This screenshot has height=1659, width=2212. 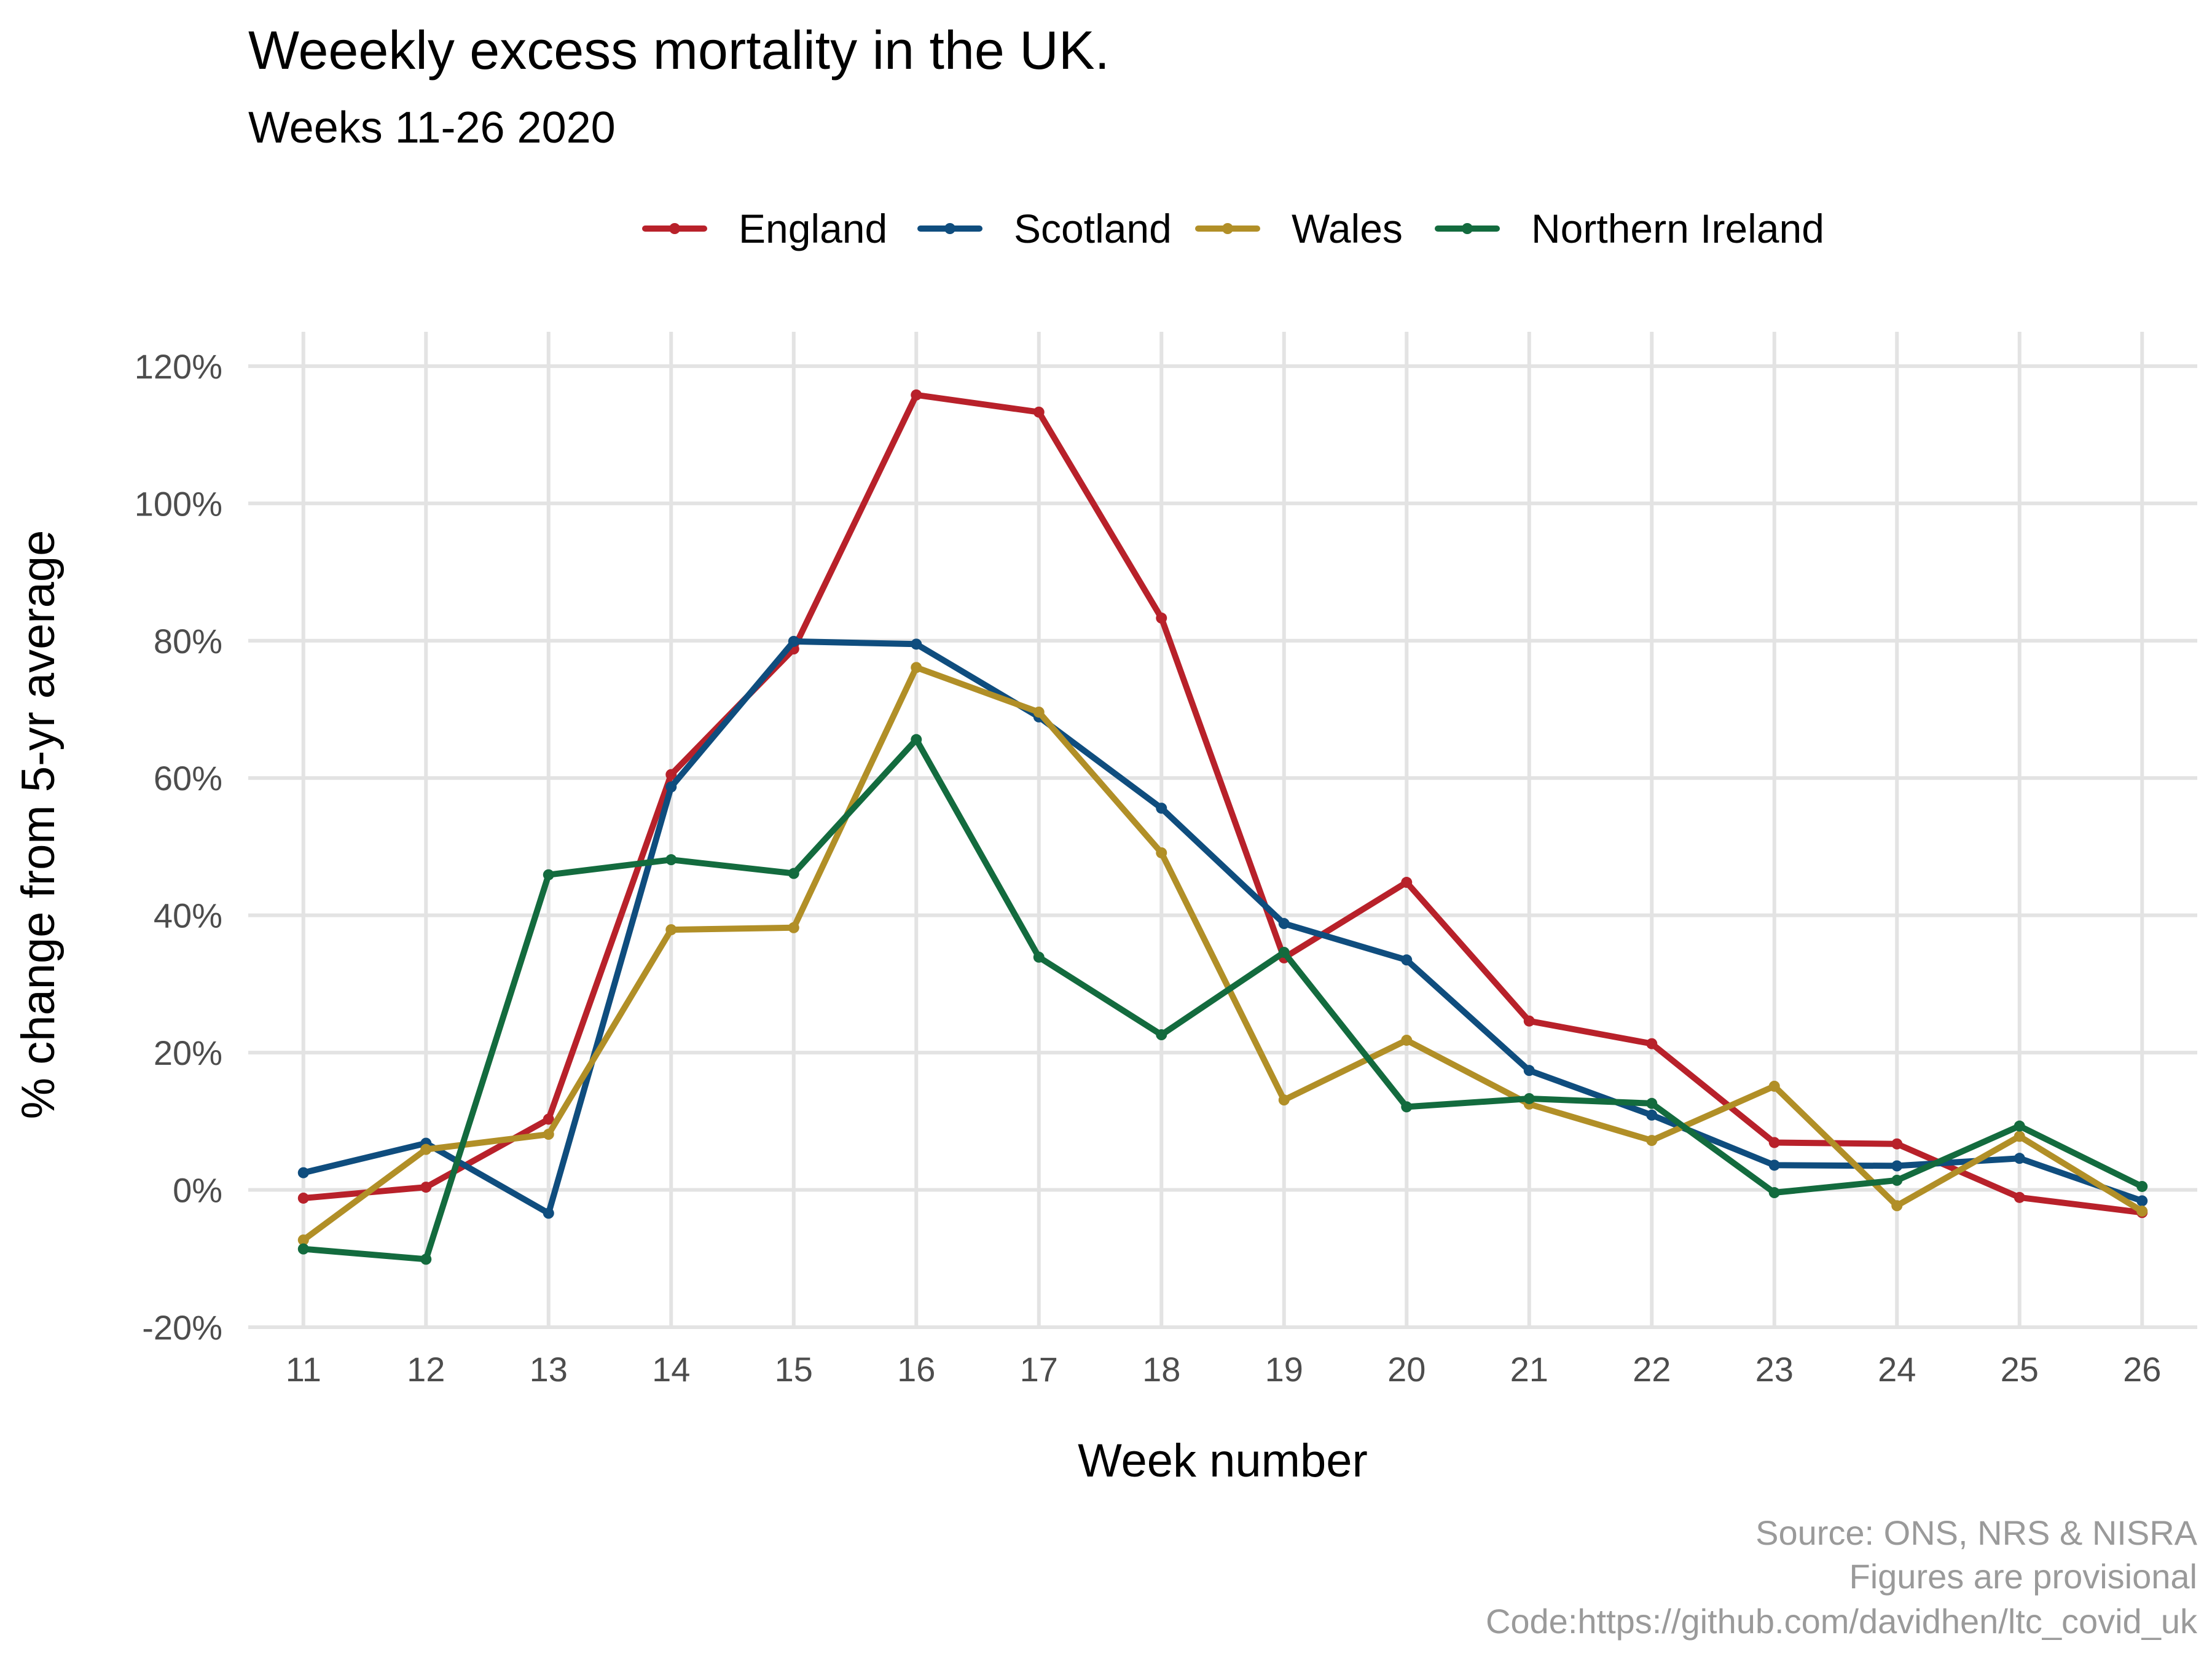 What do you see at coordinates (182, 1327) in the screenshot?
I see `y-tick-label: -20%` at bounding box center [182, 1327].